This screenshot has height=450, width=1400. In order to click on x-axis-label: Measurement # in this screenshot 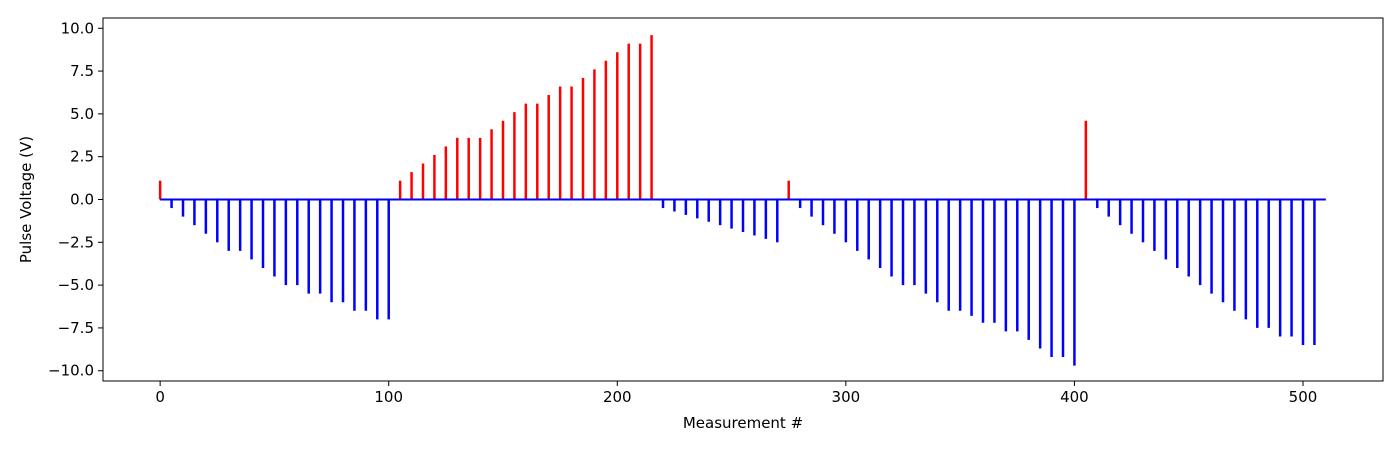, I will do `click(743, 423)`.